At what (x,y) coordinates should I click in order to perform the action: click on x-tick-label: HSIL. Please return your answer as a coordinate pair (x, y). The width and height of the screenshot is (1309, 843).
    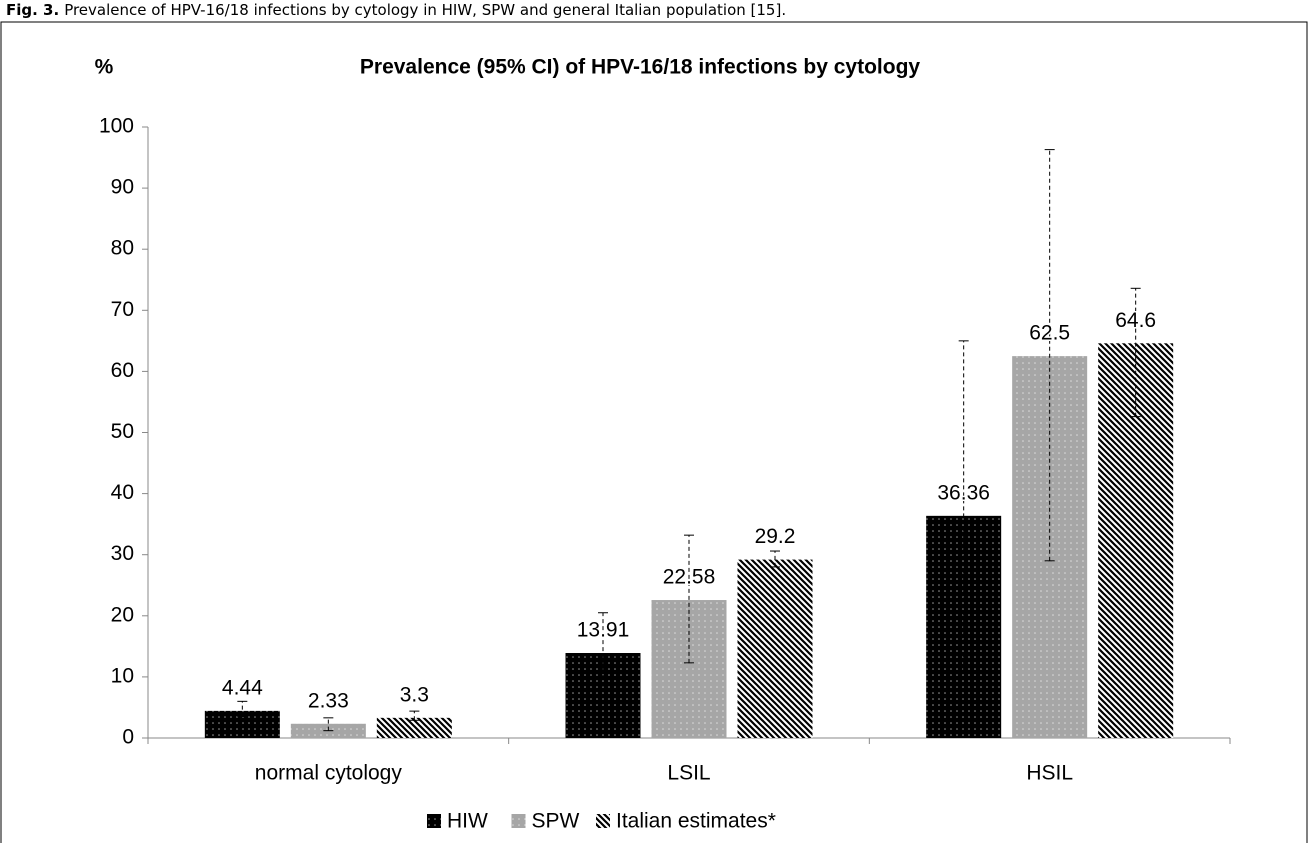
    Looking at the image, I should click on (1049, 773).